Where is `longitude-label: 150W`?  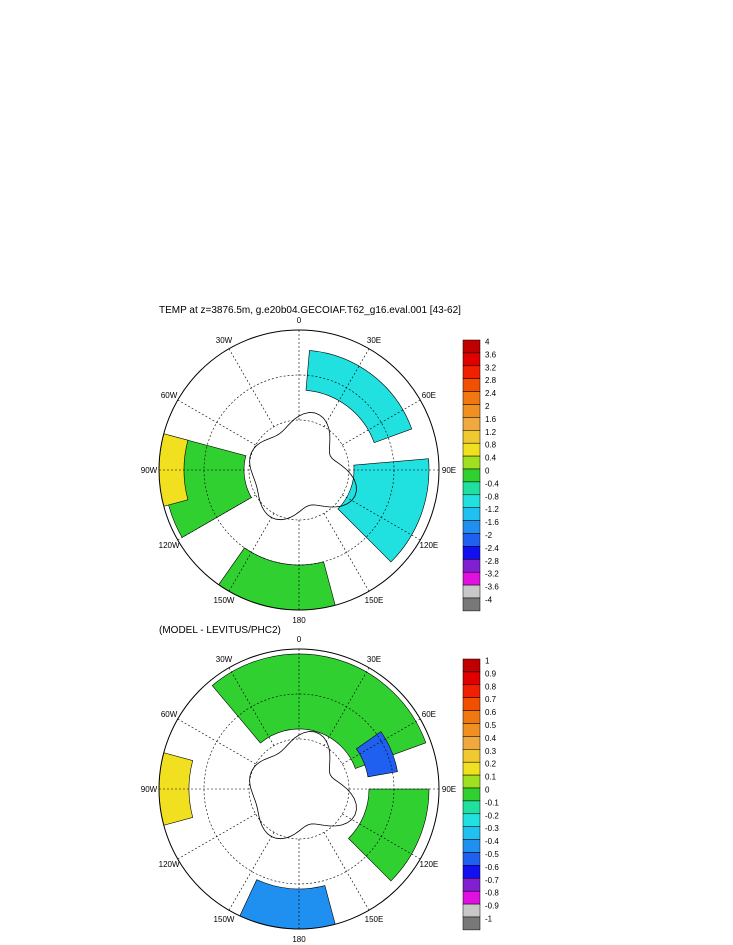 longitude-label: 150W is located at coordinates (224, 919).